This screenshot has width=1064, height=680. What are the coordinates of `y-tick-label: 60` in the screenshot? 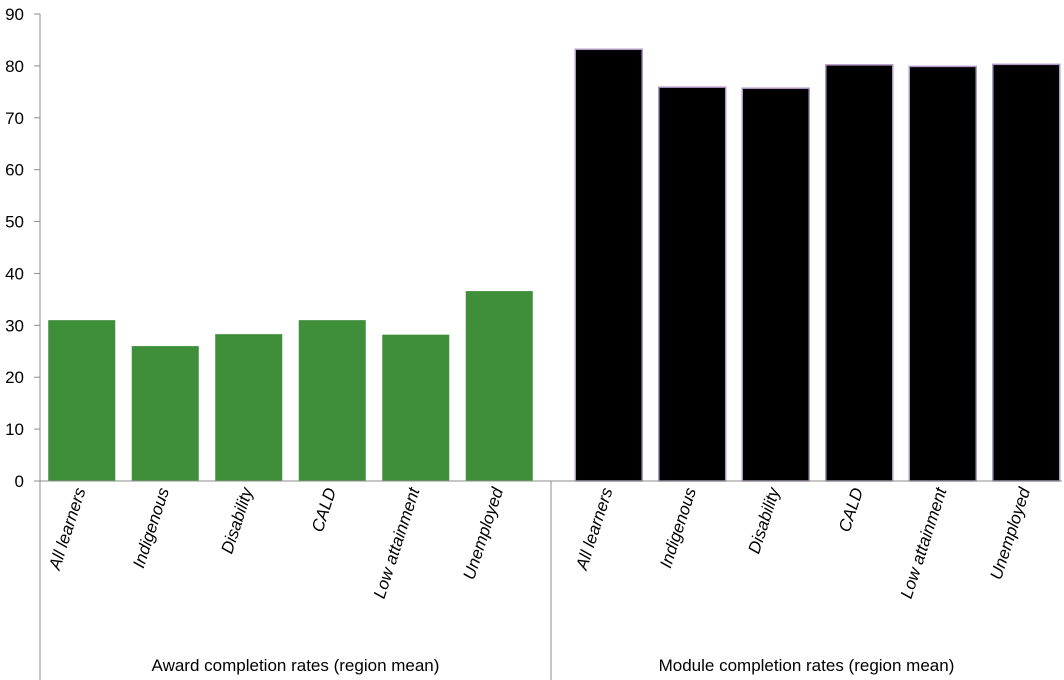 It's located at (14, 170).